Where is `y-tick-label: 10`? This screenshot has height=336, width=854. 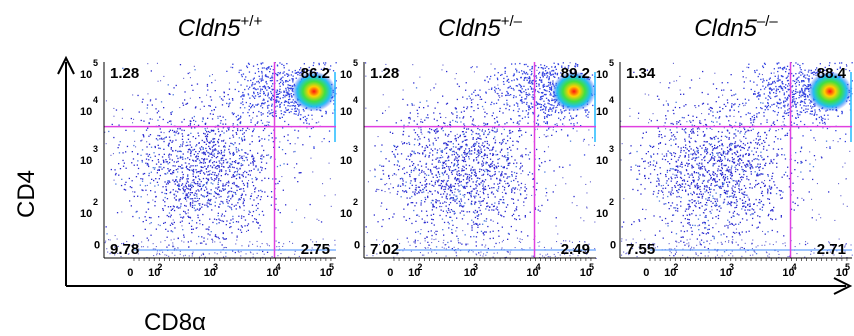 y-tick-label: 10 is located at coordinates (346, 75).